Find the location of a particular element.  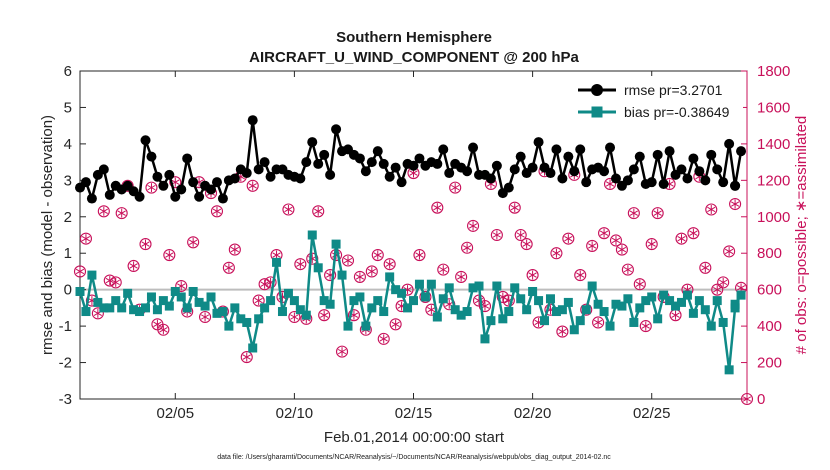

y-tick-label: 3 is located at coordinates (68, 180).